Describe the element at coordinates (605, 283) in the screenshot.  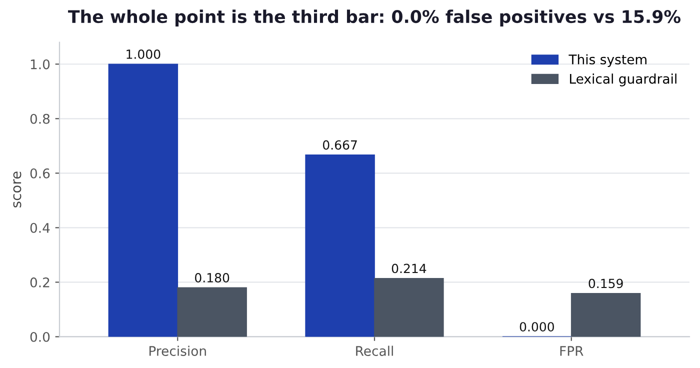
I see `data-label: 0.159` at that location.